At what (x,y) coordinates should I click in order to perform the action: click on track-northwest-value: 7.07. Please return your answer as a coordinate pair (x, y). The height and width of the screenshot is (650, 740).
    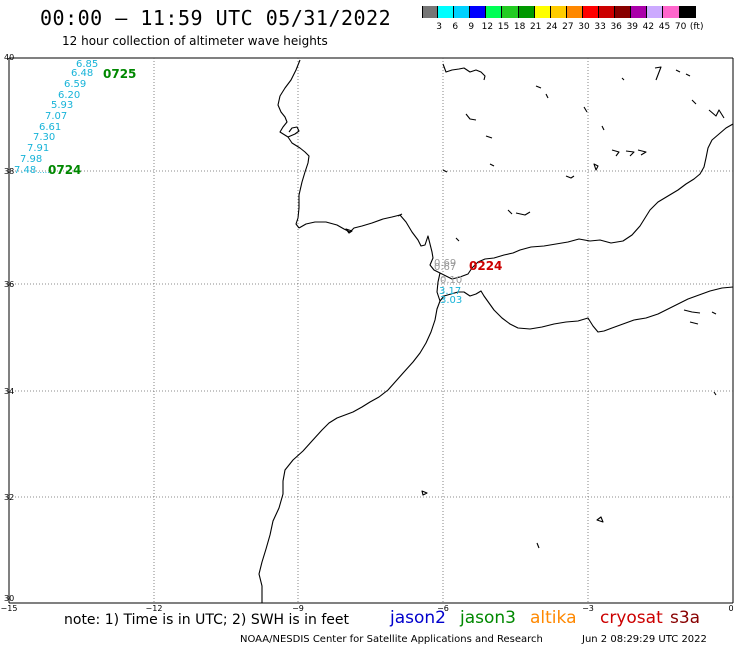
    Looking at the image, I should click on (56, 116).